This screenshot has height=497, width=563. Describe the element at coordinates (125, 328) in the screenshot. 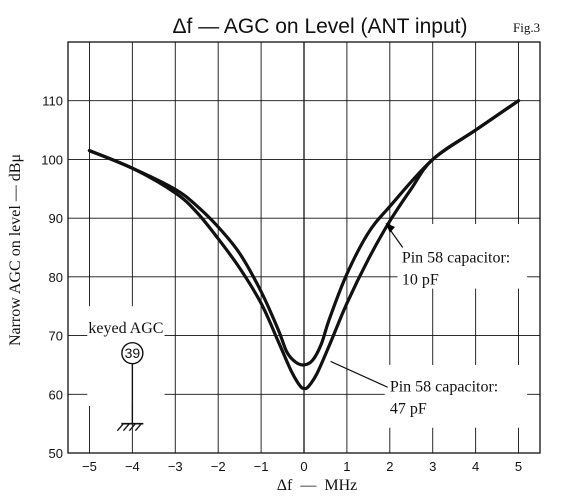

I see `keyed-agc-label: keyed AGC` at that location.